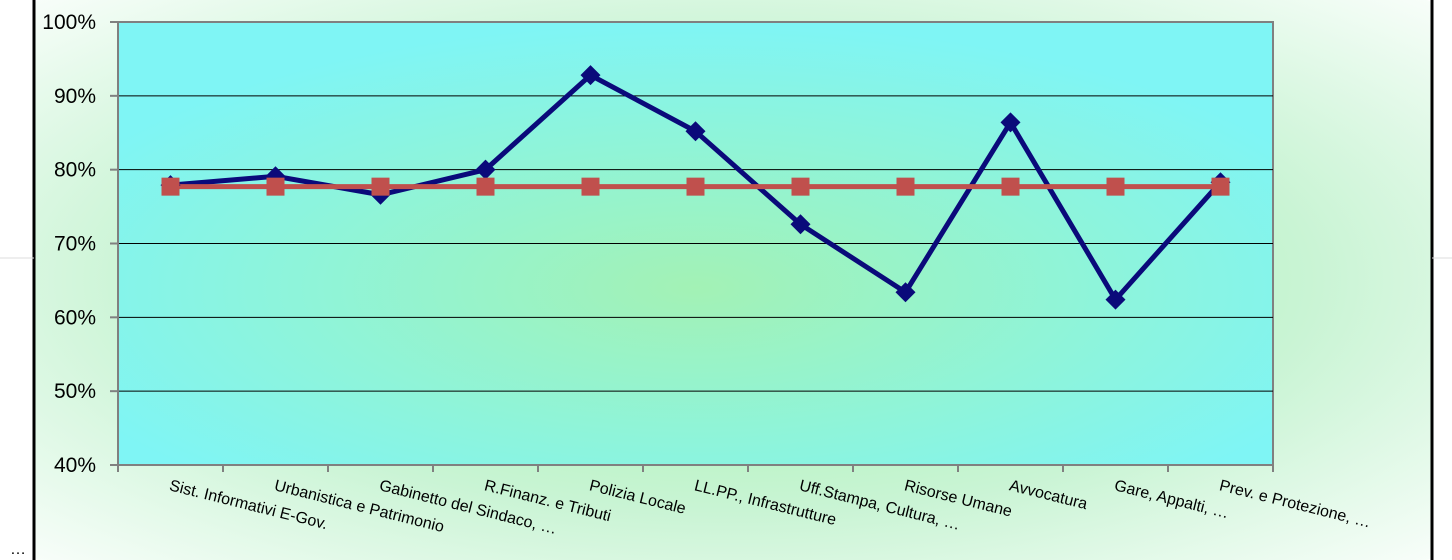  I want to click on y-tick-label: 100%, so click(69, 22).